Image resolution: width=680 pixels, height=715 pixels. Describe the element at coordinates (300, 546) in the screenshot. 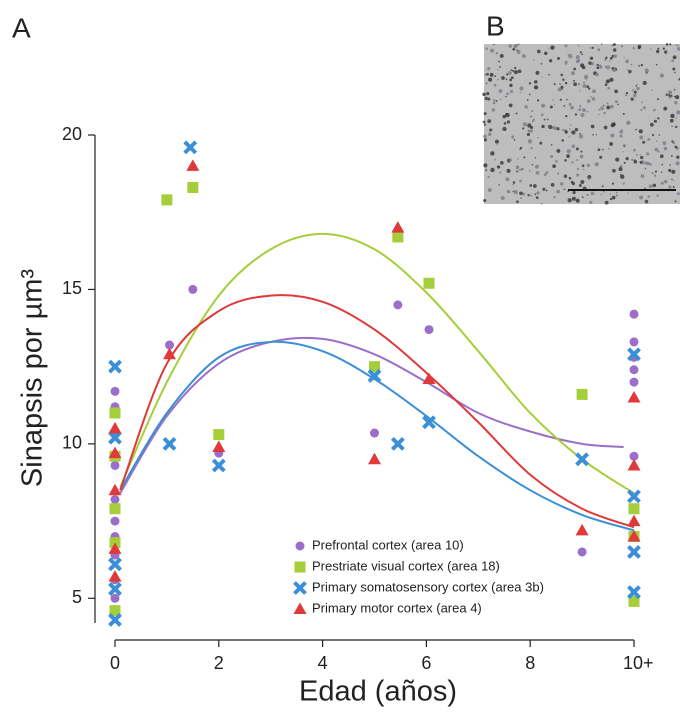

I see `legend-marker` at that location.